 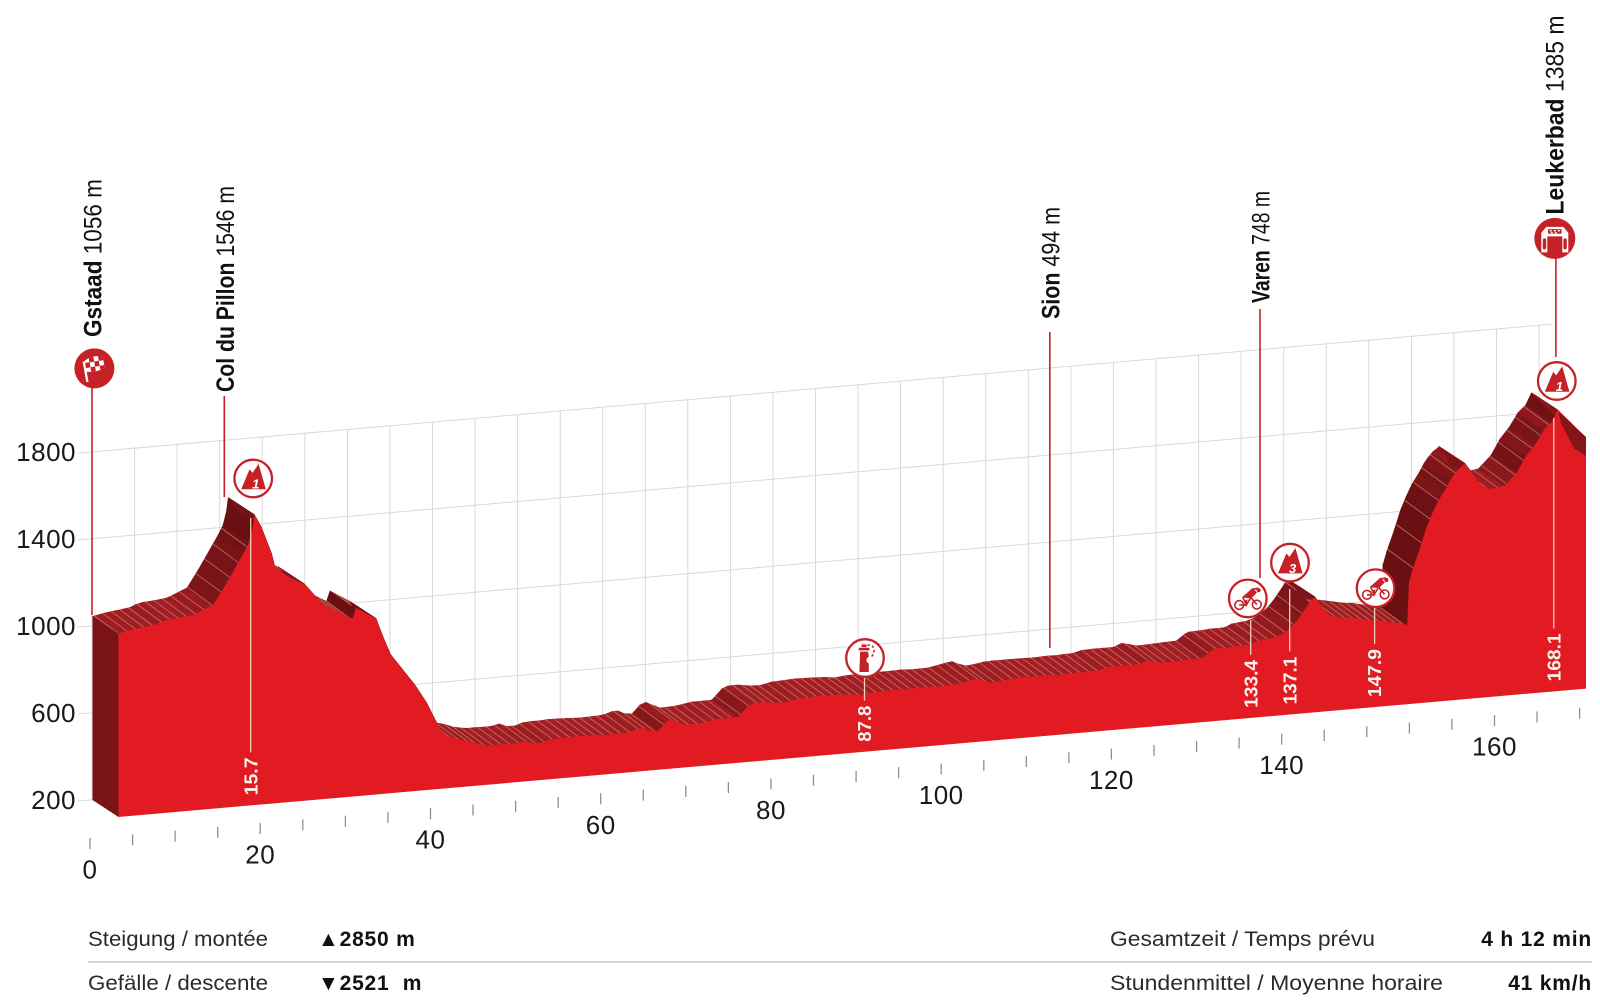 I want to click on svg-text: 140, so click(x=1281, y=765).